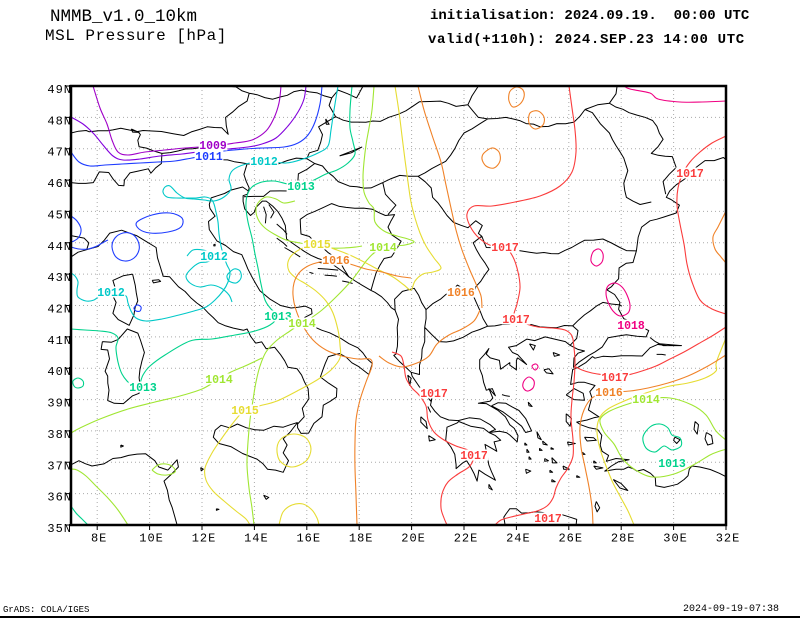 This screenshot has height=618, width=800. Describe the element at coordinates (675, 539) in the screenshot. I see `svg-text: 30E` at that location.